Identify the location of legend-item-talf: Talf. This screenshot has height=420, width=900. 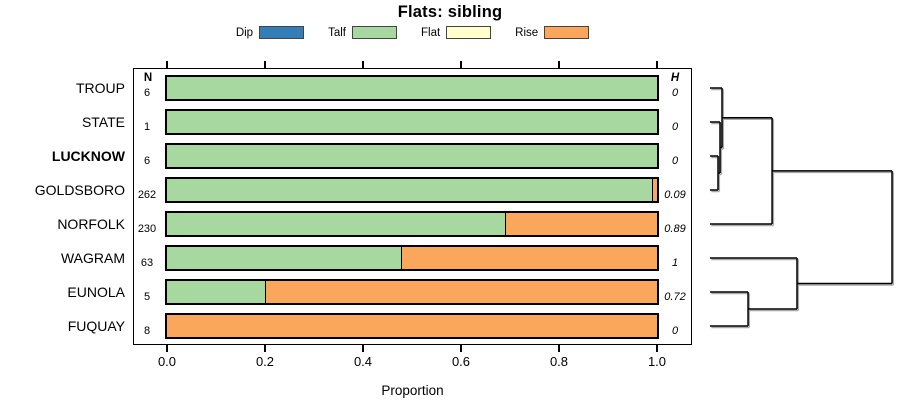
(362, 32).